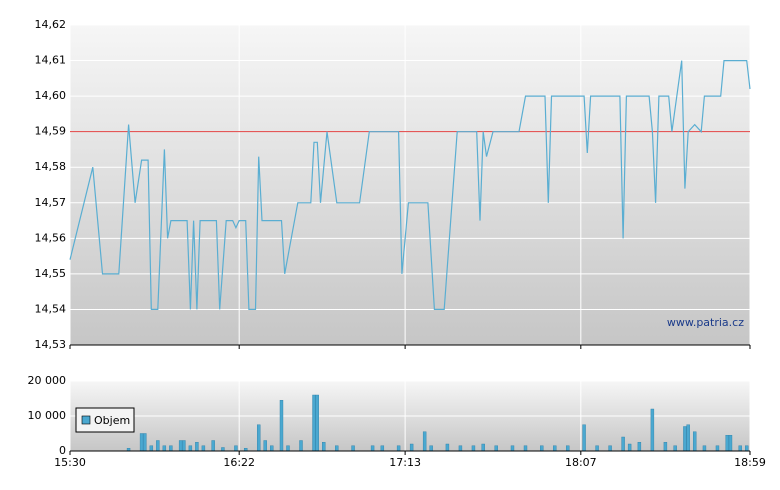 The height and width of the screenshot is (490, 780). What do you see at coordinates (51, 60) in the screenshot?
I see `y-tick-label: 14,61` at bounding box center [51, 60].